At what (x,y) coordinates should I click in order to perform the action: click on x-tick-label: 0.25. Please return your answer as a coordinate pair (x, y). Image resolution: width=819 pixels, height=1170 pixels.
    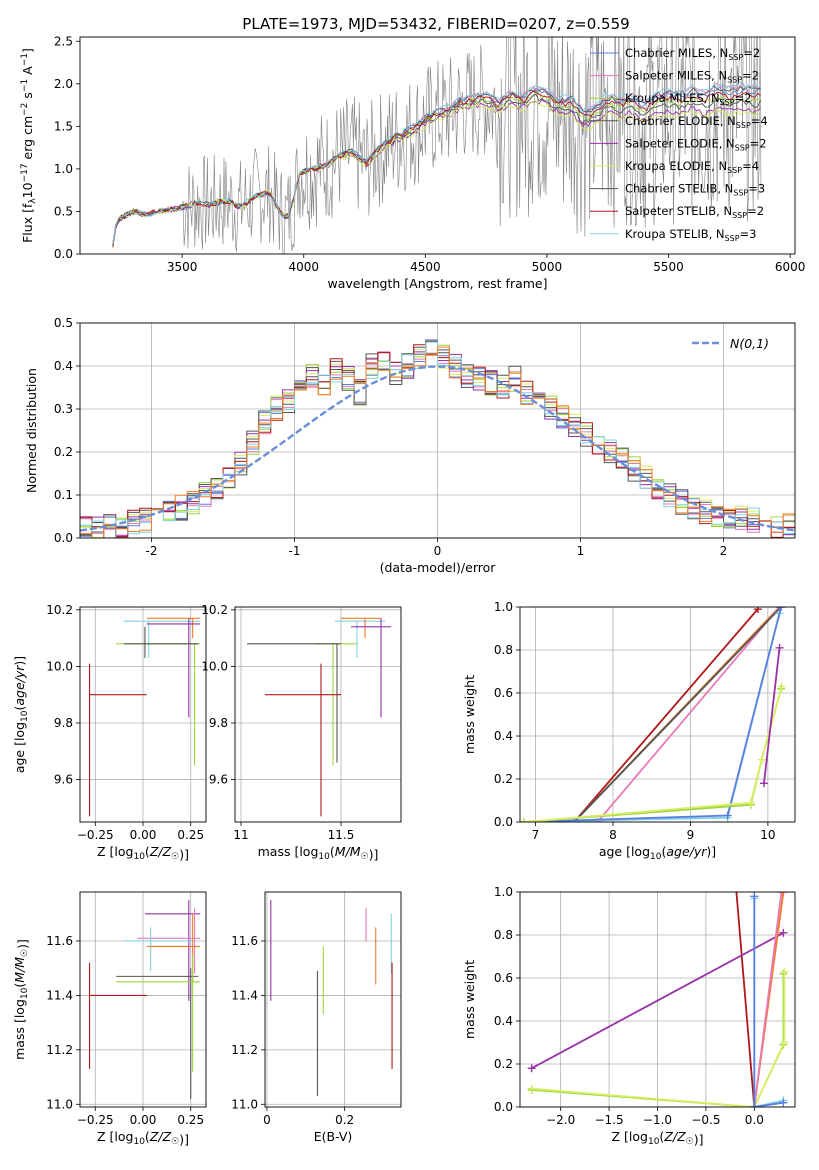
    Looking at the image, I should click on (190, 835).